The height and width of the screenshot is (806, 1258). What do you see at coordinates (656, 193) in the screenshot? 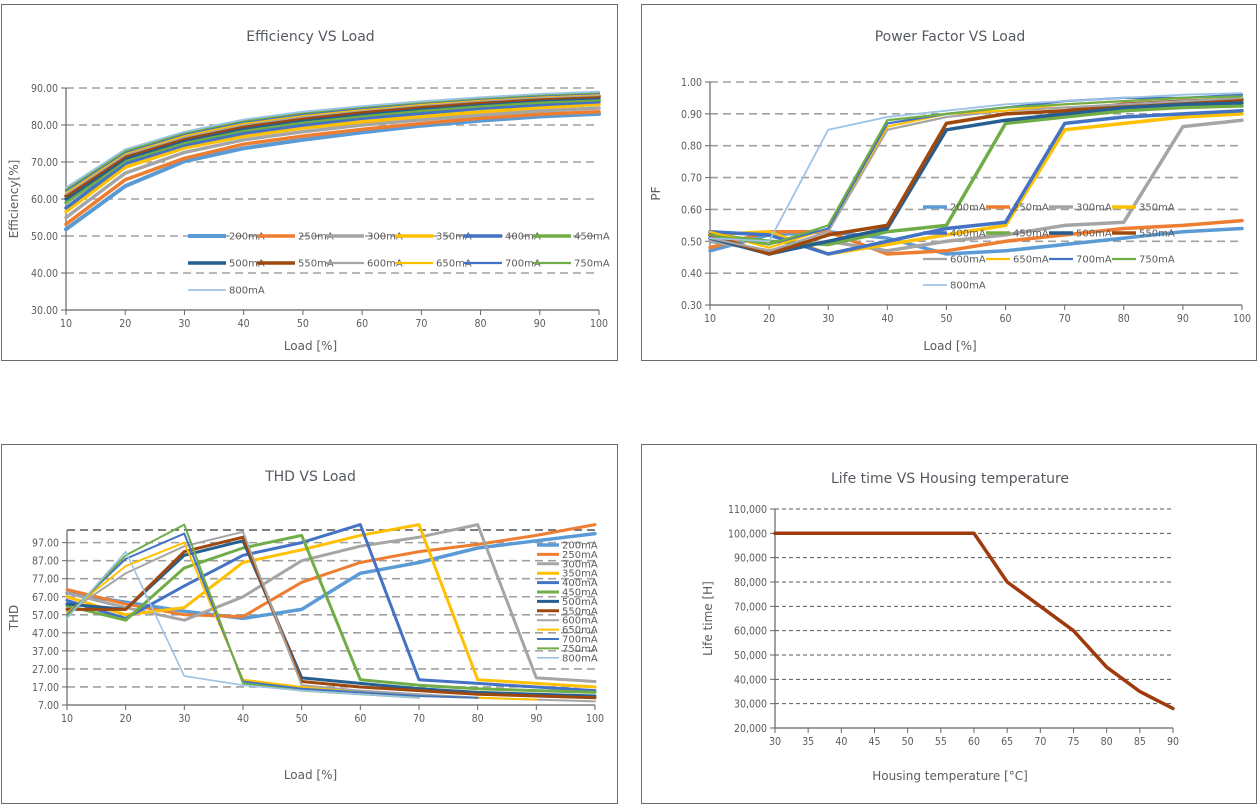
I see `y-axis-label: PF` at bounding box center [656, 193].